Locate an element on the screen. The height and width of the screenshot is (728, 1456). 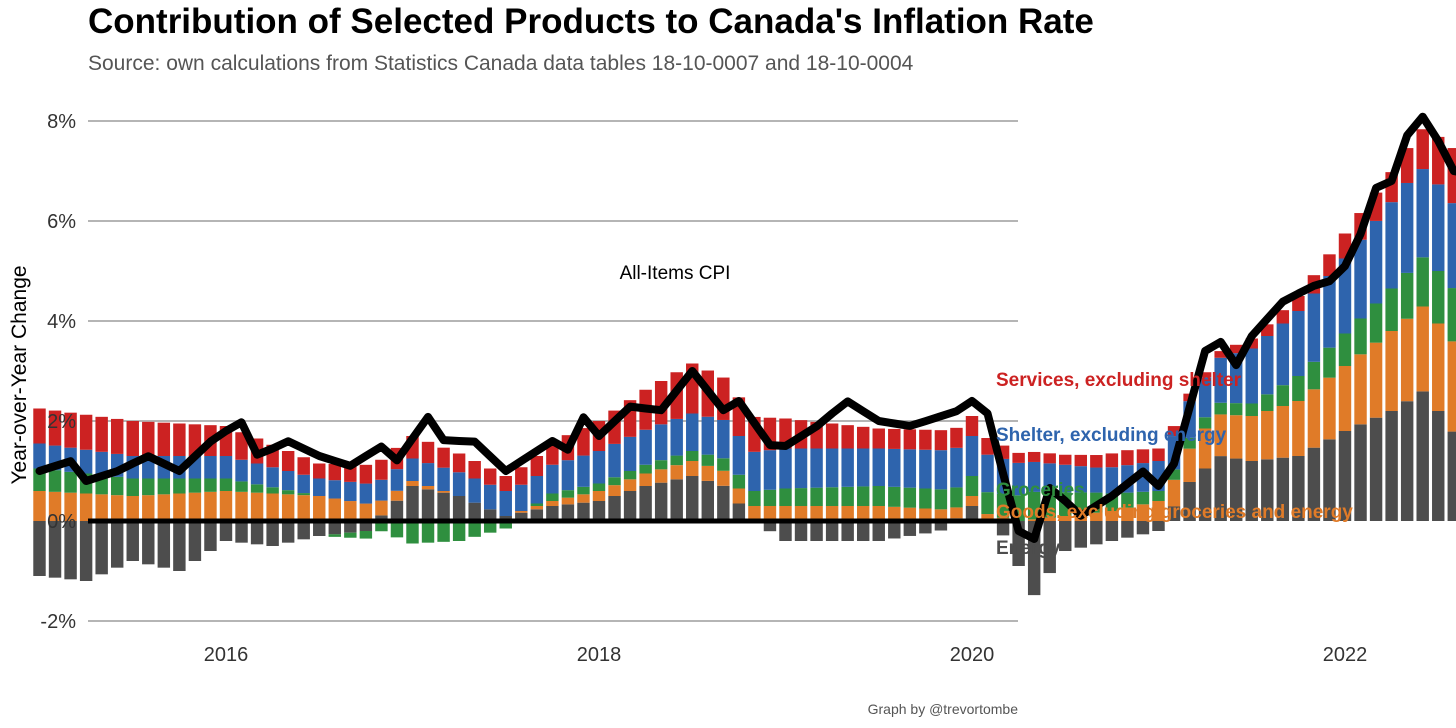
y-tick-label: -2% is located at coordinates (58, 622).